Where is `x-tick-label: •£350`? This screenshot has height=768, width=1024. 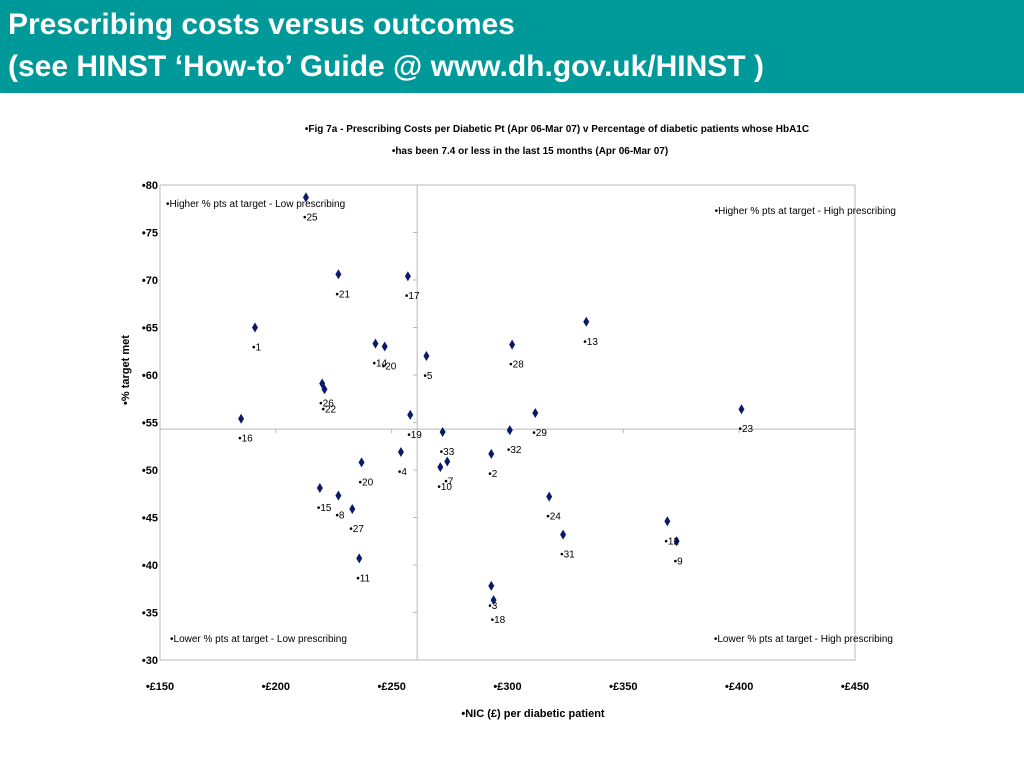
x-tick-label: •£350 is located at coordinates (623, 687).